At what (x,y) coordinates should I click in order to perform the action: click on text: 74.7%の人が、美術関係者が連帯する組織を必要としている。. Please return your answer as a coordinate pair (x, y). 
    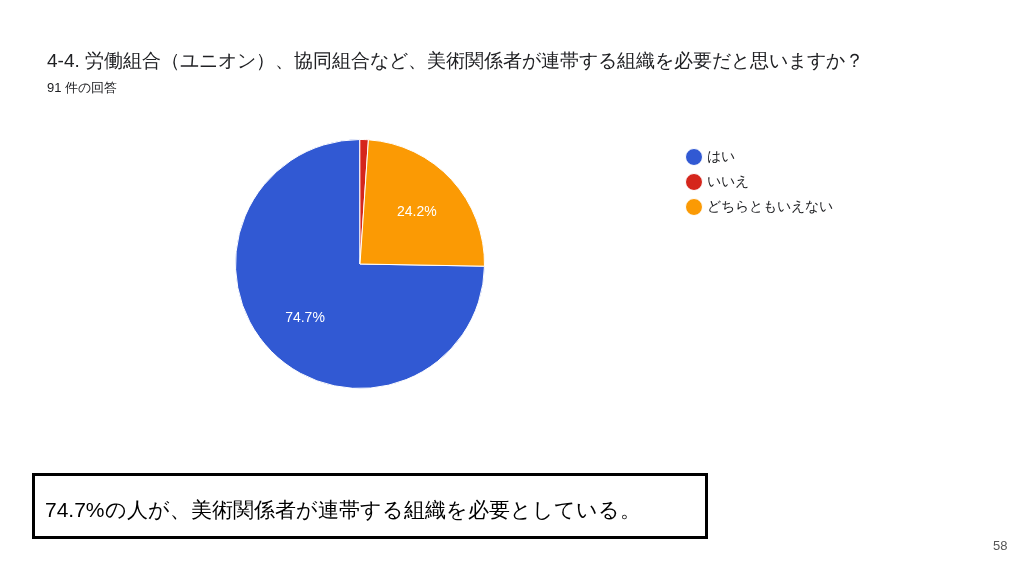
    Looking at the image, I should click on (370, 506).